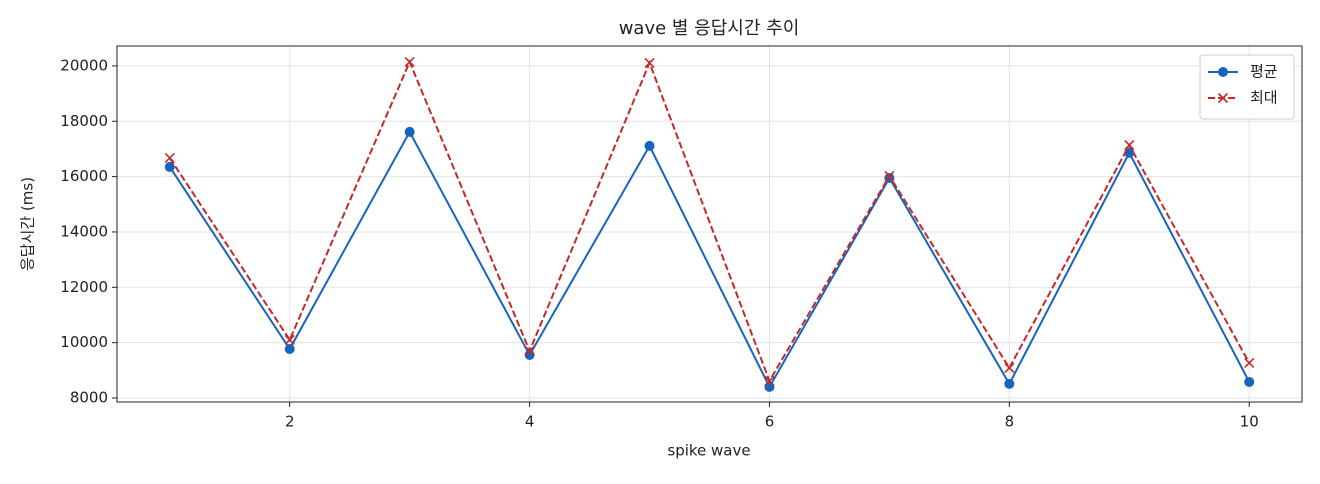  Describe the element at coordinates (1249, 422) in the screenshot. I see `x-tick-label: 10` at that location.